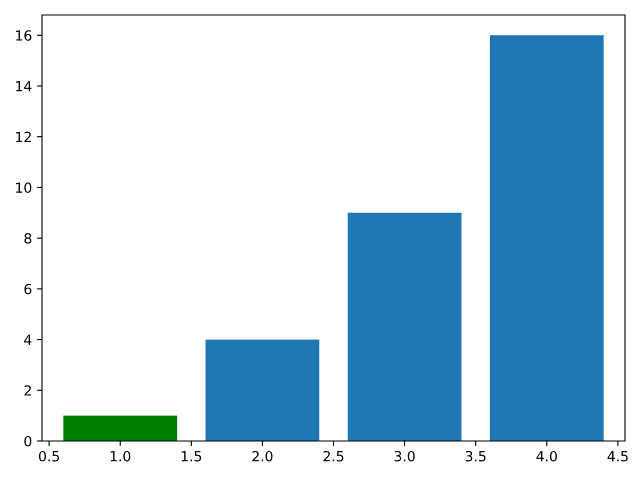 This screenshot has width=640, height=480. I want to click on y-tick-label: 4, so click(28, 339).